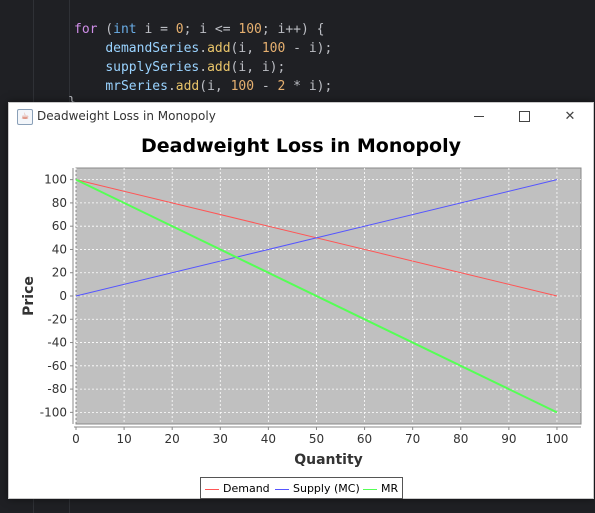 This screenshot has height=513, width=595. What do you see at coordinates (258, 67) in the screenshot?
I see `code-token: (i, i);` at bounding box center [258, 67].